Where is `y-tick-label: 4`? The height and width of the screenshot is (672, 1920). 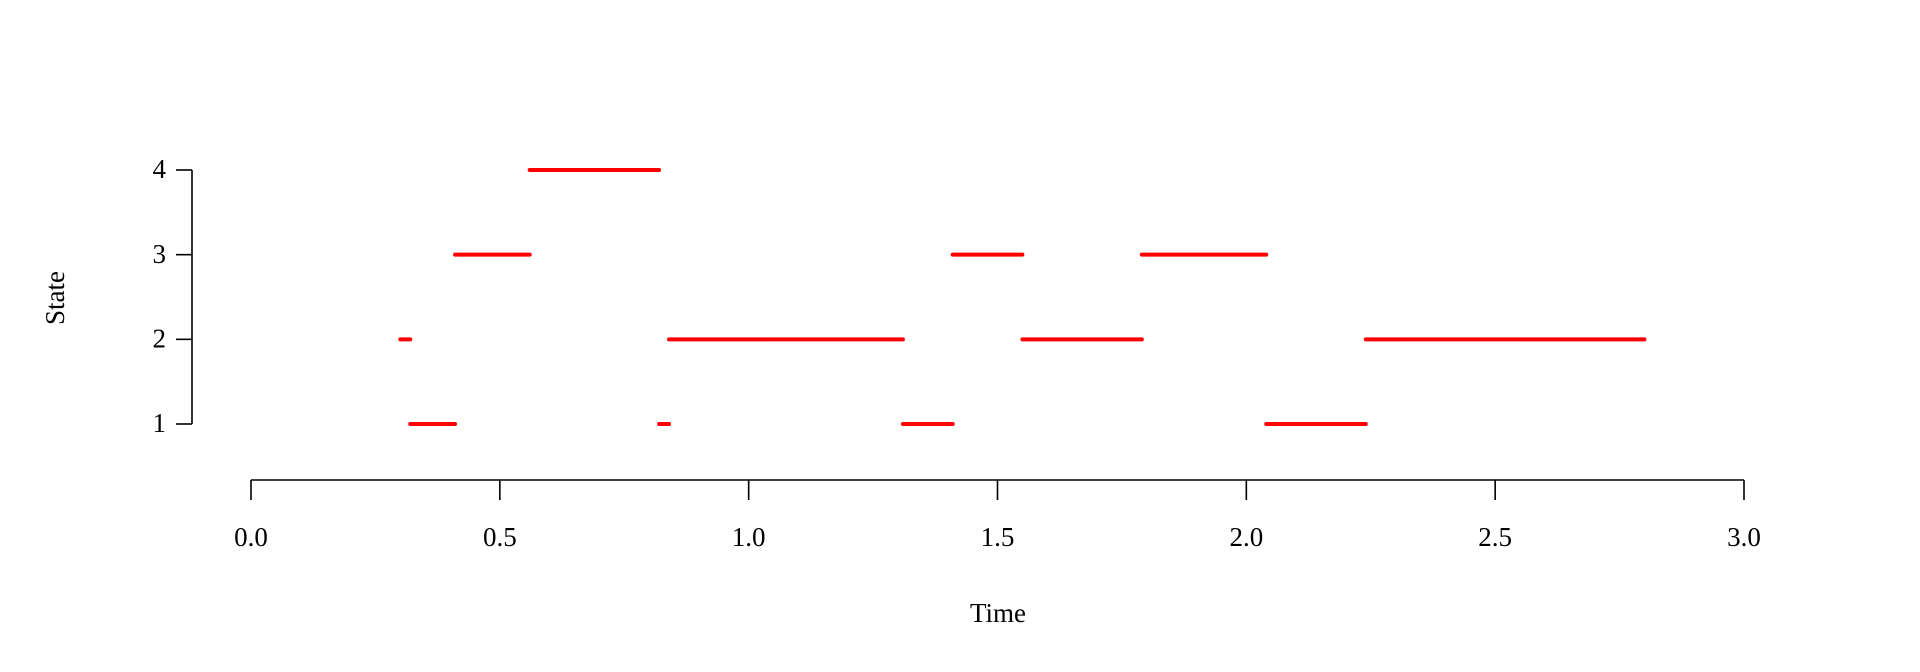
y-tick-label: 4 is located at coordinates (160, 169).